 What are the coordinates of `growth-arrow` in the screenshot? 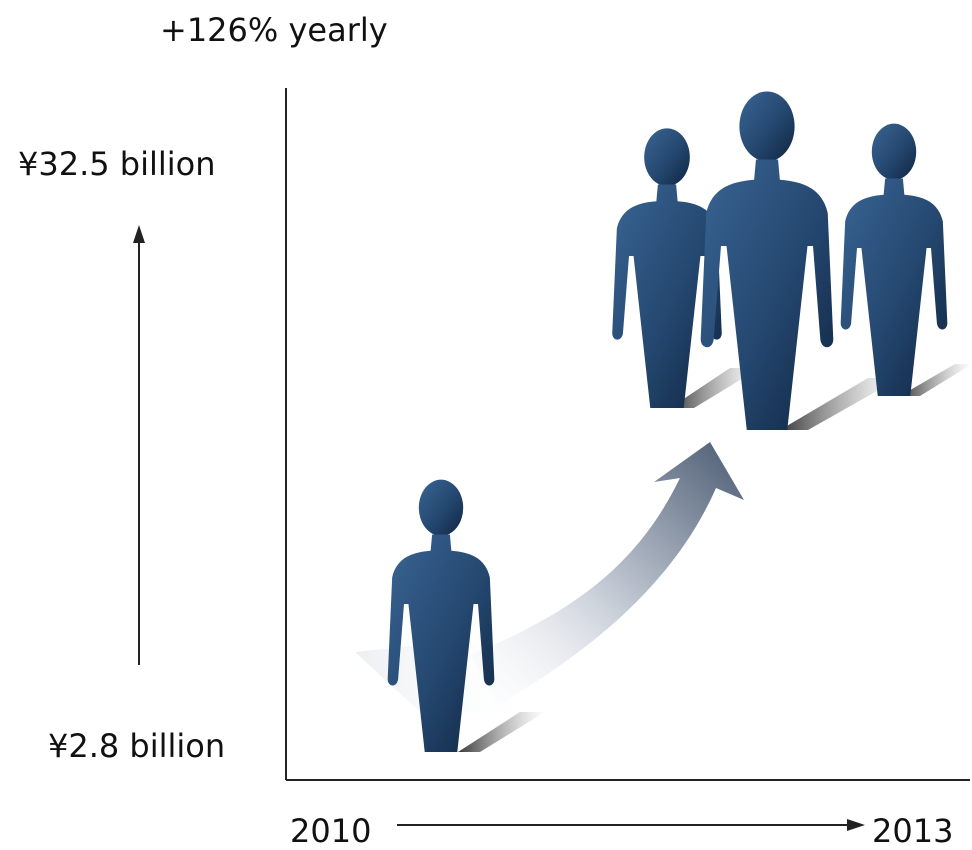 It's located at (607, 573).